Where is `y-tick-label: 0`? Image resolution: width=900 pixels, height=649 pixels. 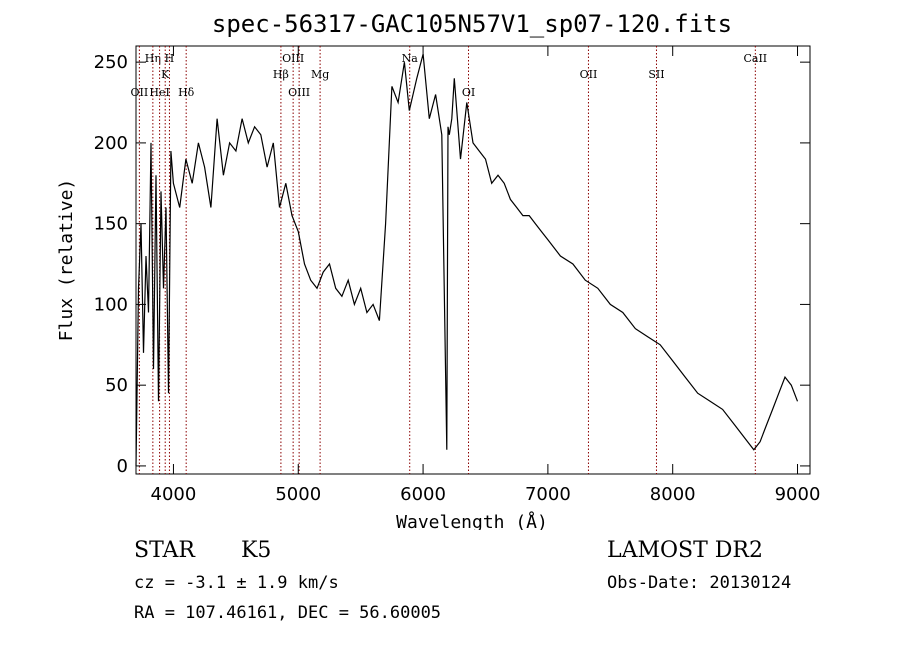 y-tick-label: 0 is located at coordinates (122, 466).